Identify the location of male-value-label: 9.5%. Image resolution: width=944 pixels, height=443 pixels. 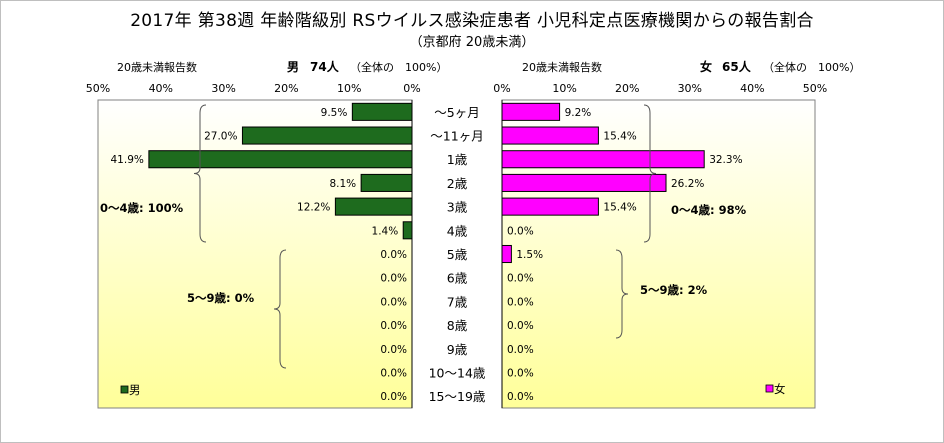
(334, 113).